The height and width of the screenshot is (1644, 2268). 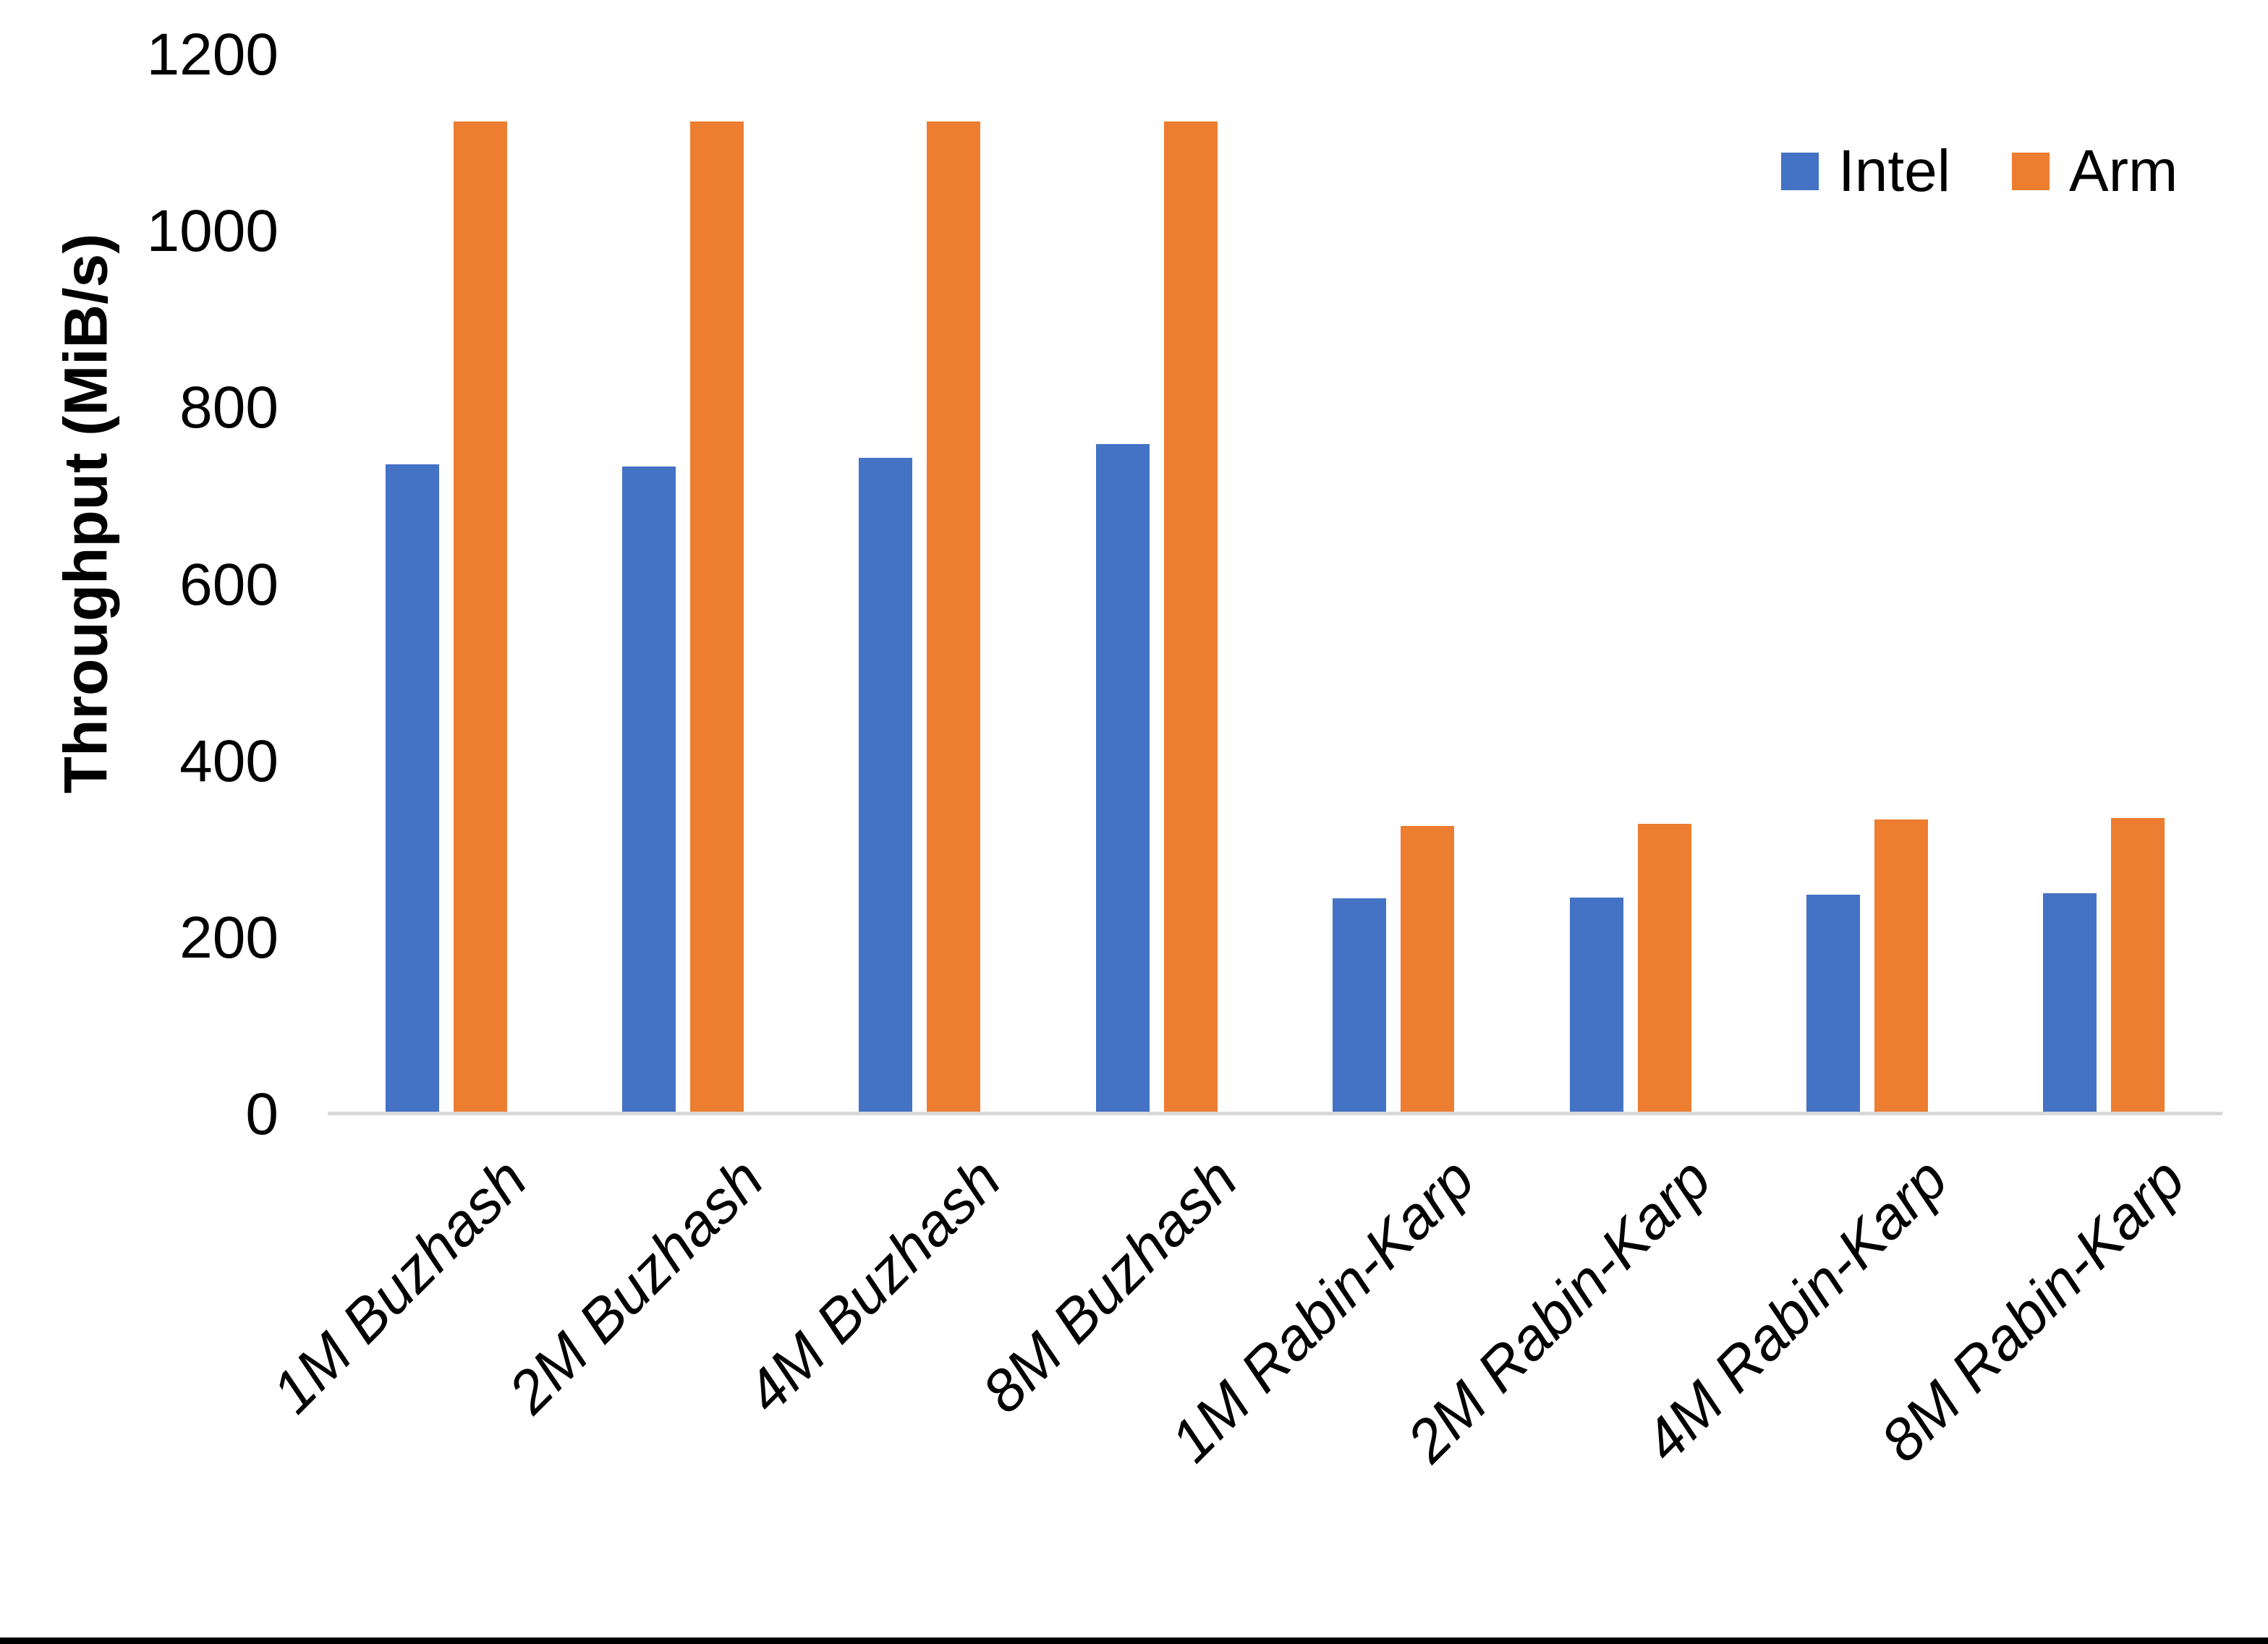 What do you see at coordinates (1894, 171) in the screenshot?
I see `legend-label-intel: Intel` at bounding box center [1894, 171].